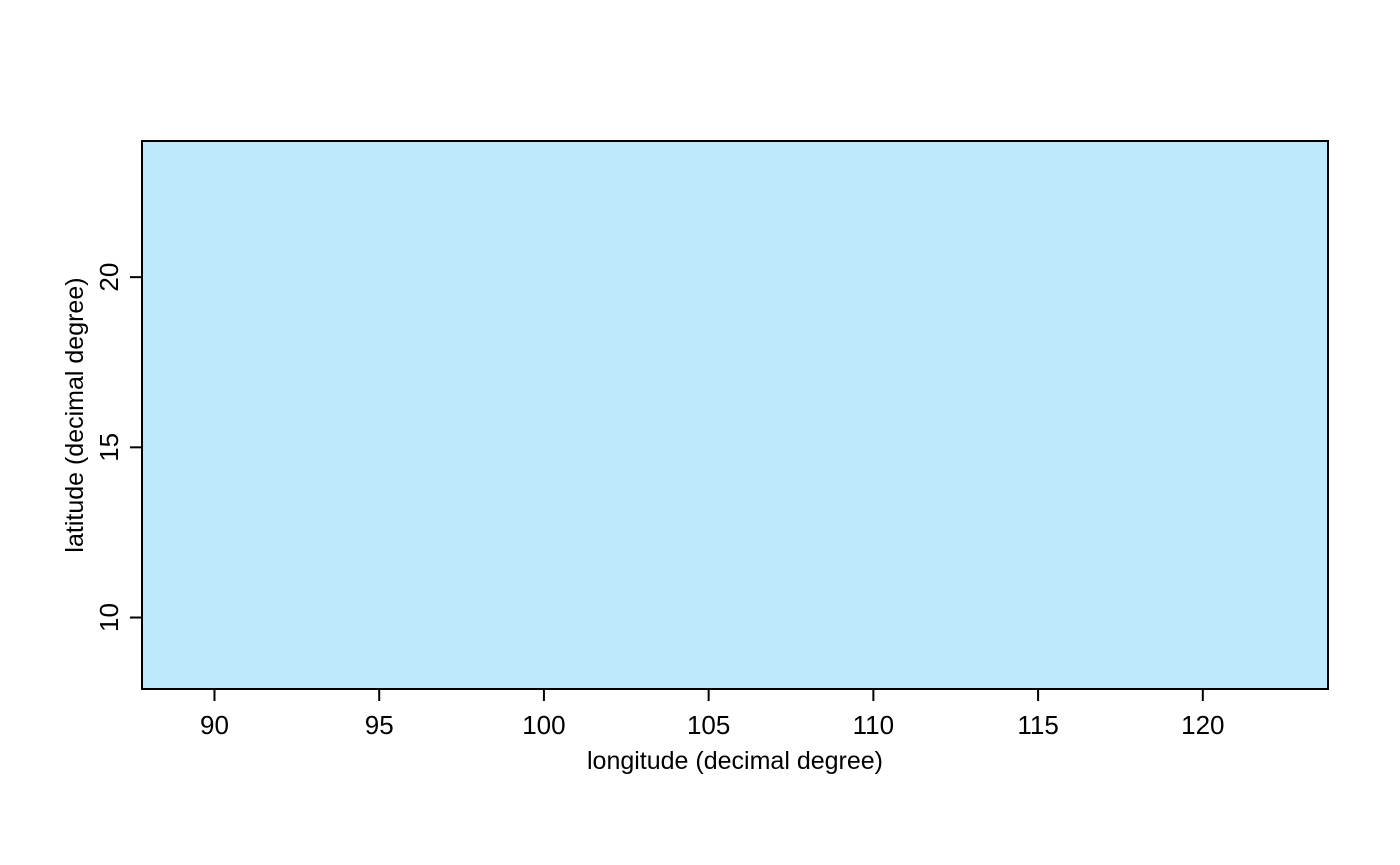 Image resolution: width=1400 pixels, height=865 pixels. Describe the element at coordinates (1202, 725) in the screenshot. I see `x-tick-label: 120` at that location.